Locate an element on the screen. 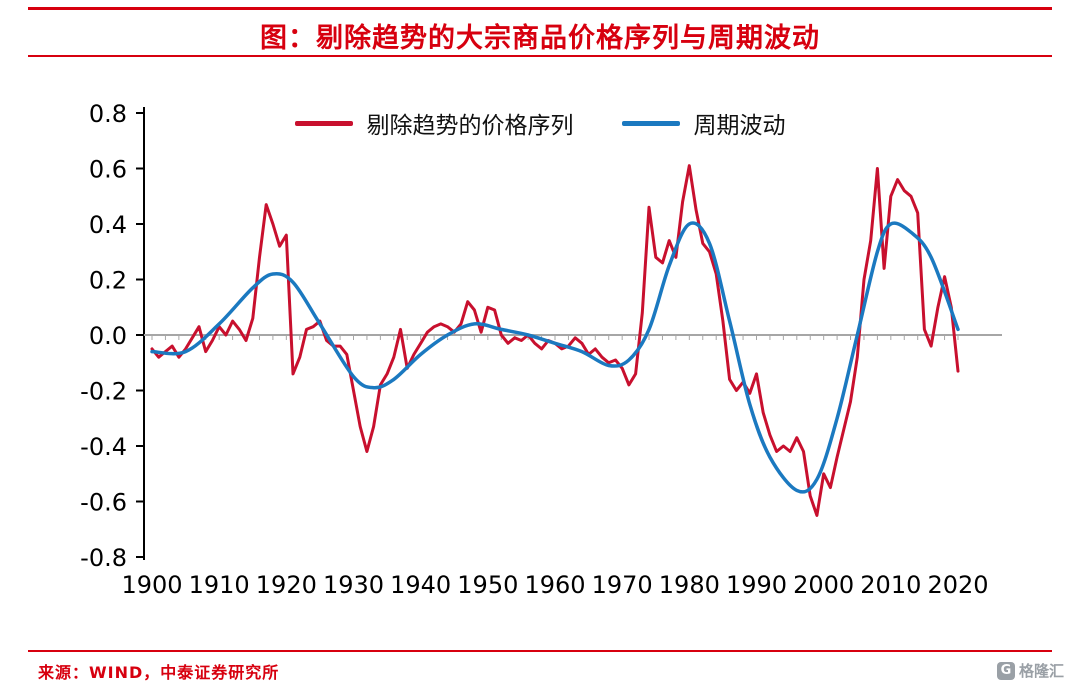 The width and height of the screenshot is (1080, 689). x-tick-label: 1930 is located at coordinates (353, 585).